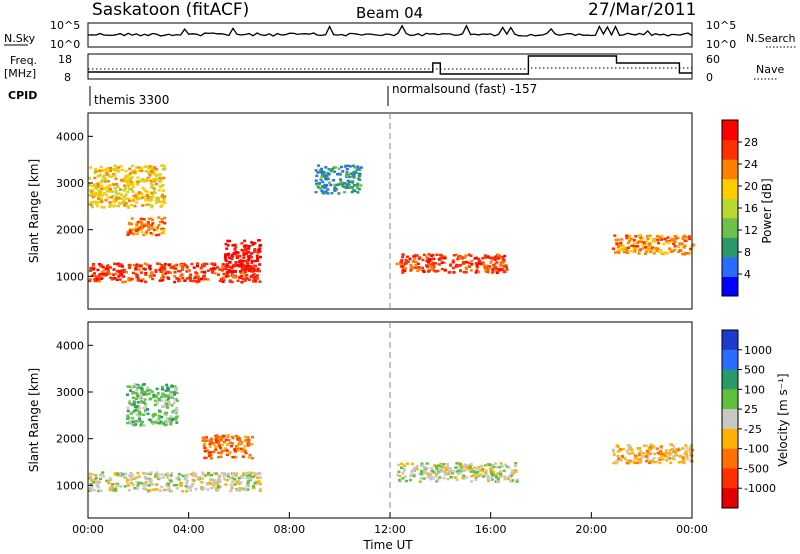  What do you see at coordinates (20, 73) in the screenshot?
I see `freq-label-2: [MHz]` at bounding box center [20, 73].